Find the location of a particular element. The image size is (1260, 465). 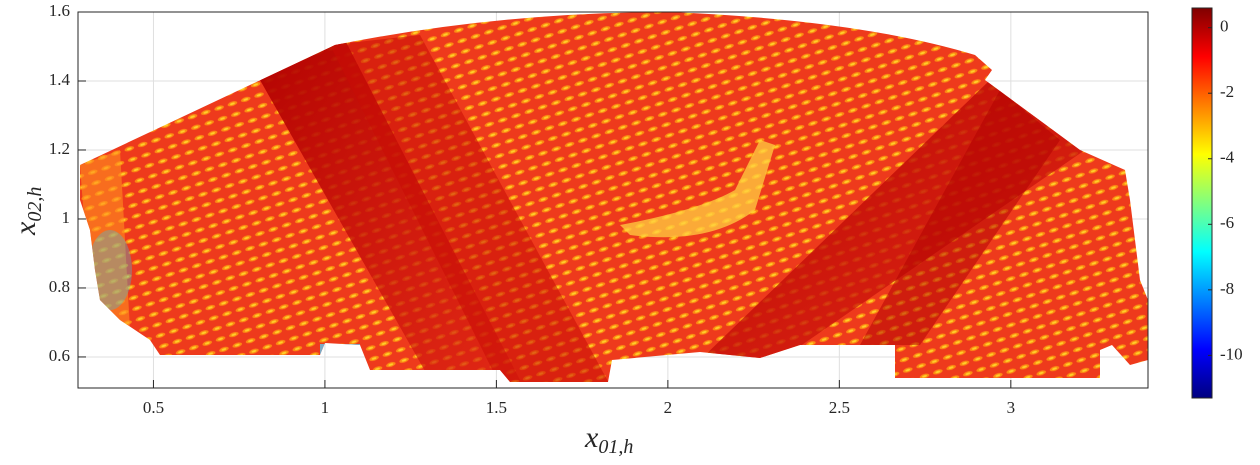

x-axis-label: x01,h is located at coordinates (608, 439).